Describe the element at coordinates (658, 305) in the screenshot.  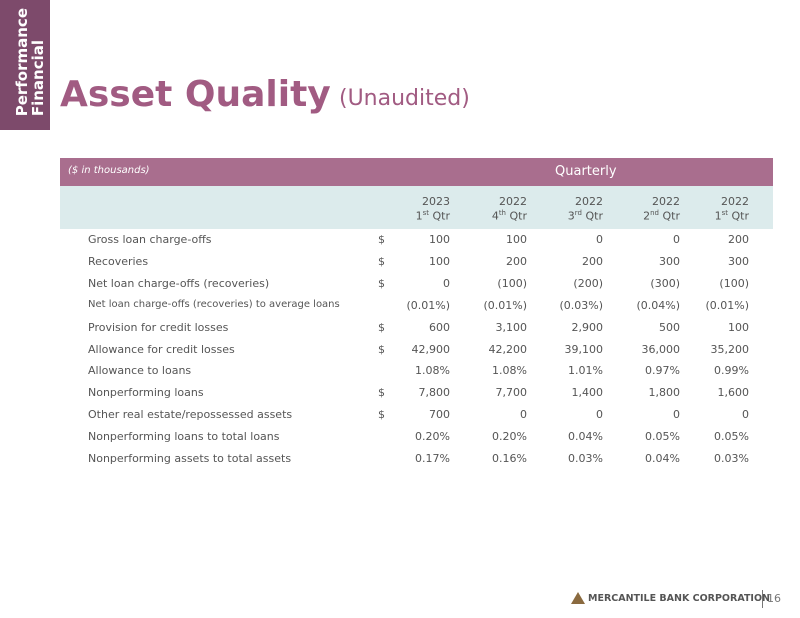
I see `cell-value: (0.04%)` at that location.